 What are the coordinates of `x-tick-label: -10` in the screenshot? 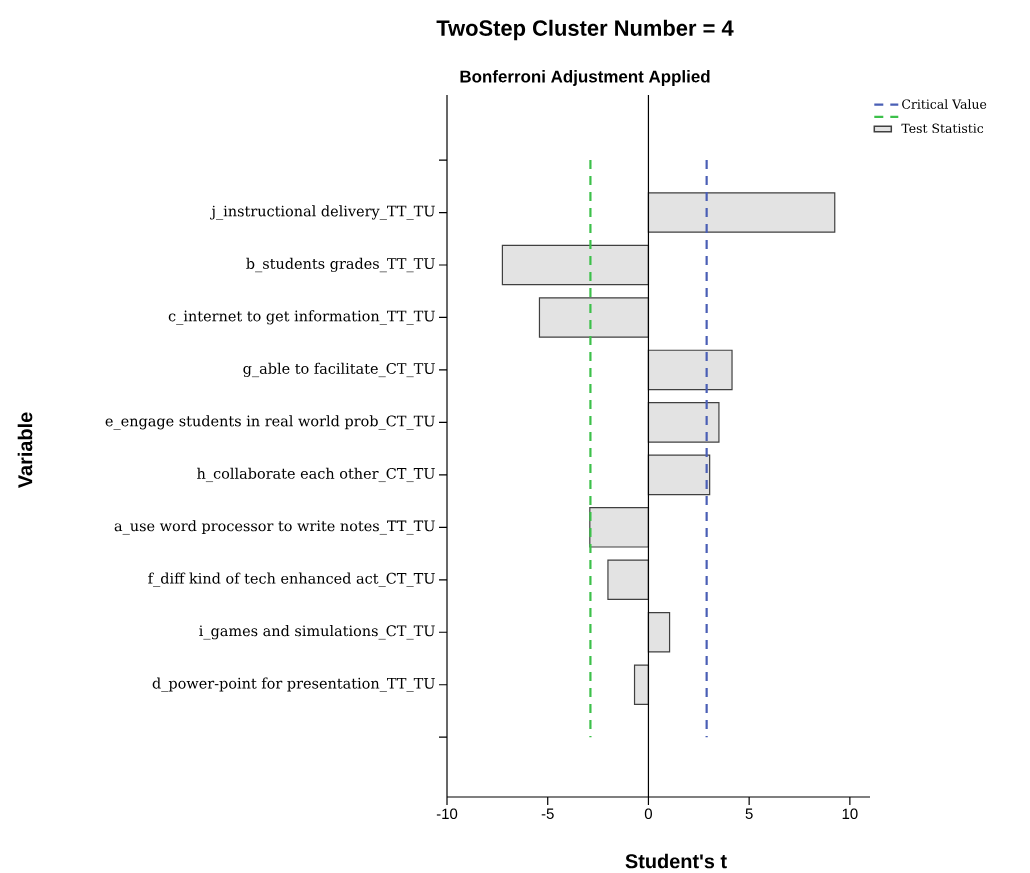 It's located at (447, 814).